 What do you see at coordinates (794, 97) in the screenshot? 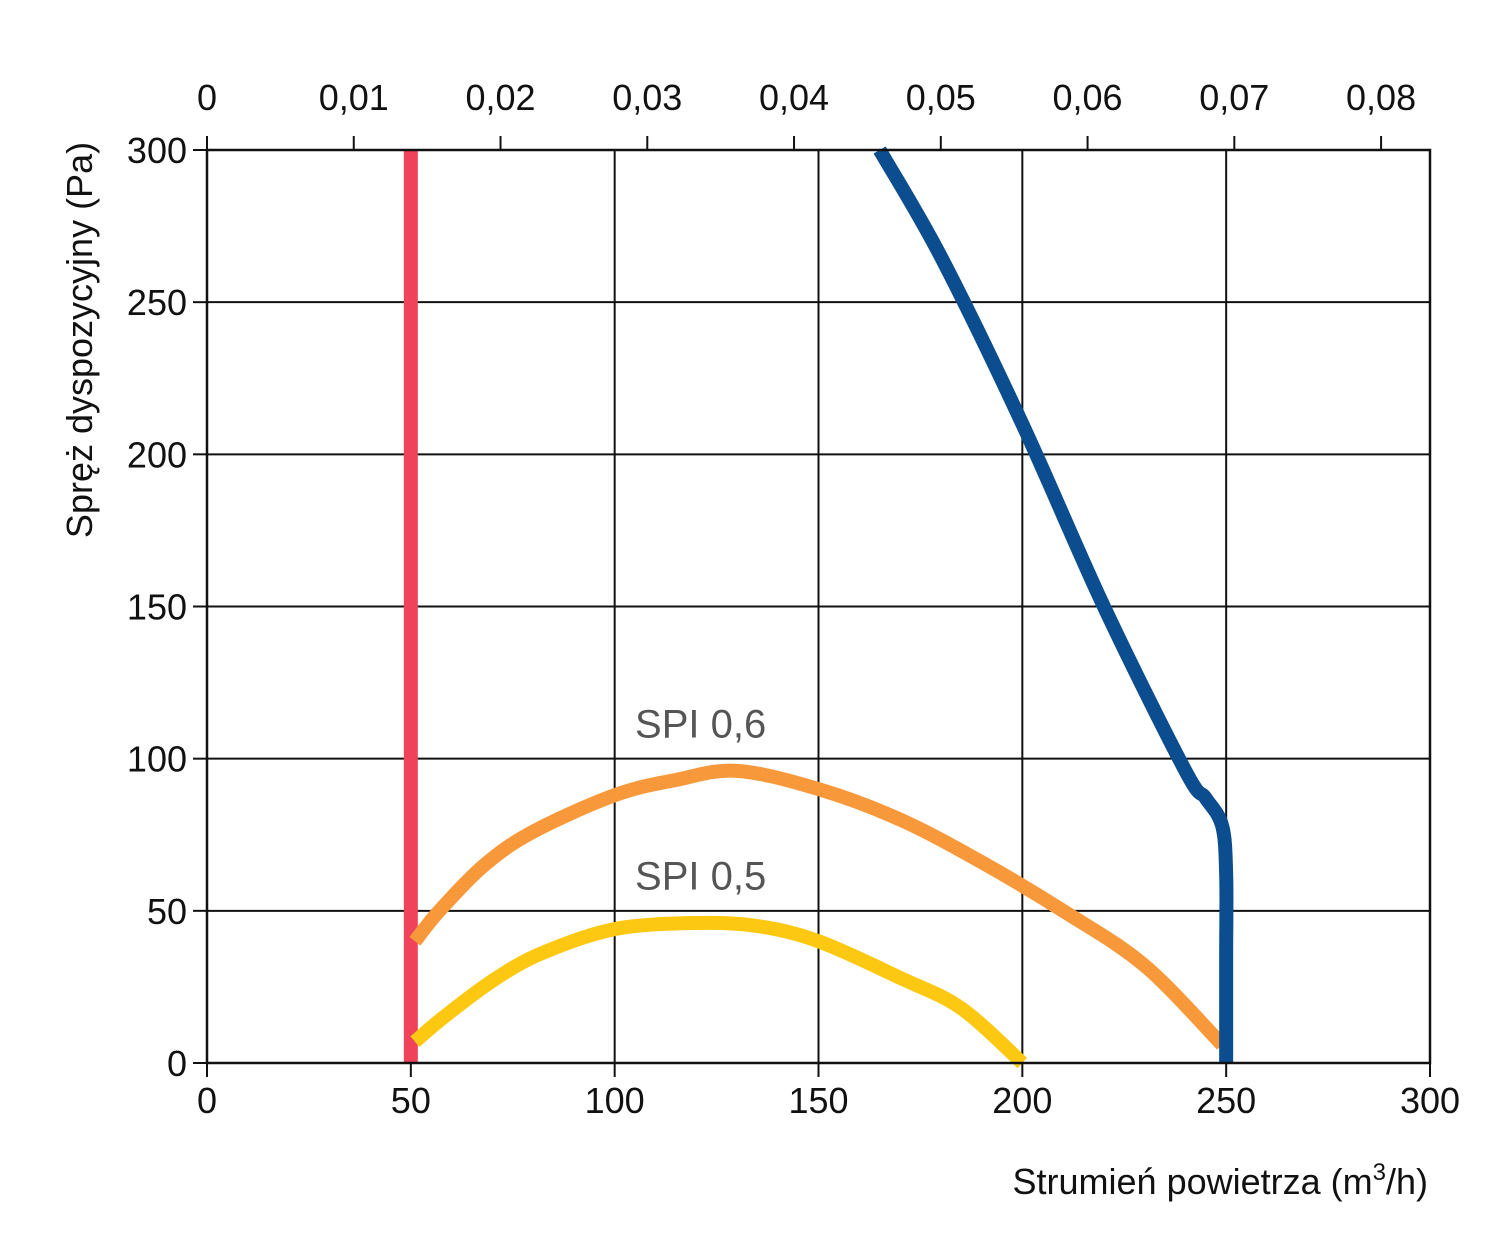
I see `top-tick-label: 0,04` at bounding box center [794, 97].